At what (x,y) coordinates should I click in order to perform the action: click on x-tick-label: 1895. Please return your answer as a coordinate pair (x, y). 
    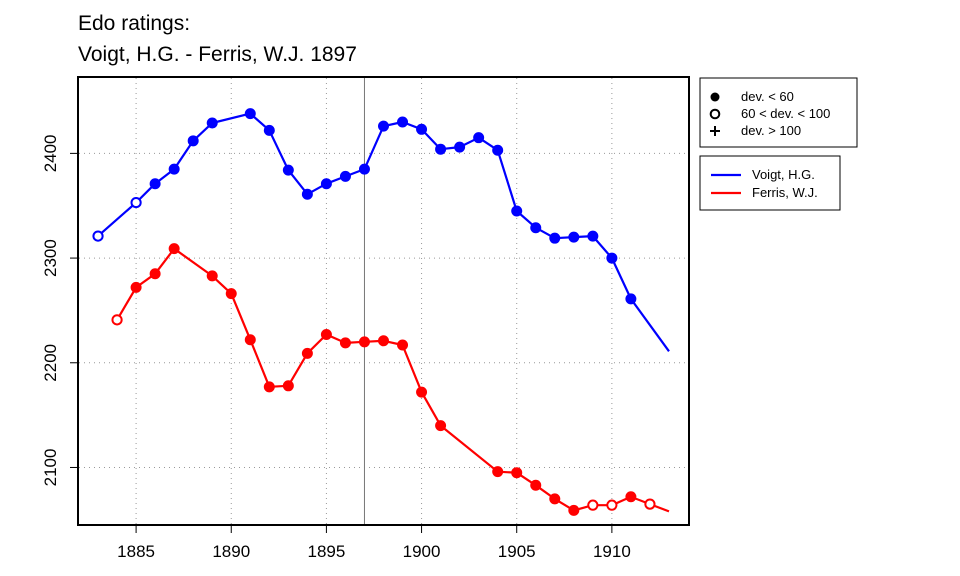
    Looking at the image, I should click on (326, 551).